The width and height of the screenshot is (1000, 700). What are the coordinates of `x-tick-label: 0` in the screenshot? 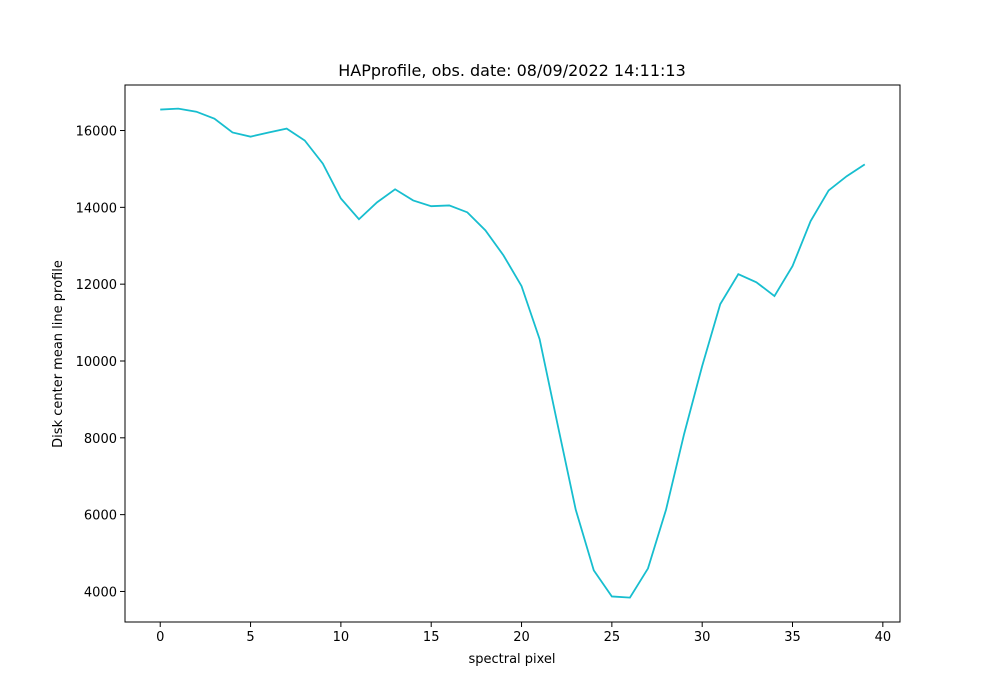 It's located at (160, 637).